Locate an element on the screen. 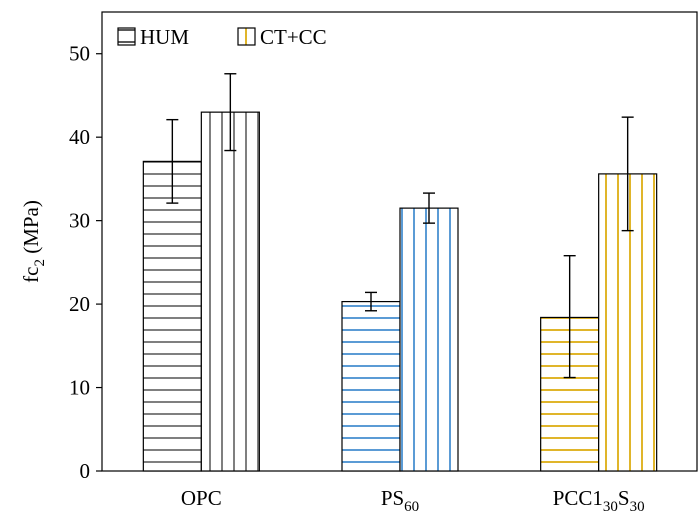 Image resolution: width=698 pixels, height=523 pixels. y-tick-label: 30 is located at coordinates (79, 221).